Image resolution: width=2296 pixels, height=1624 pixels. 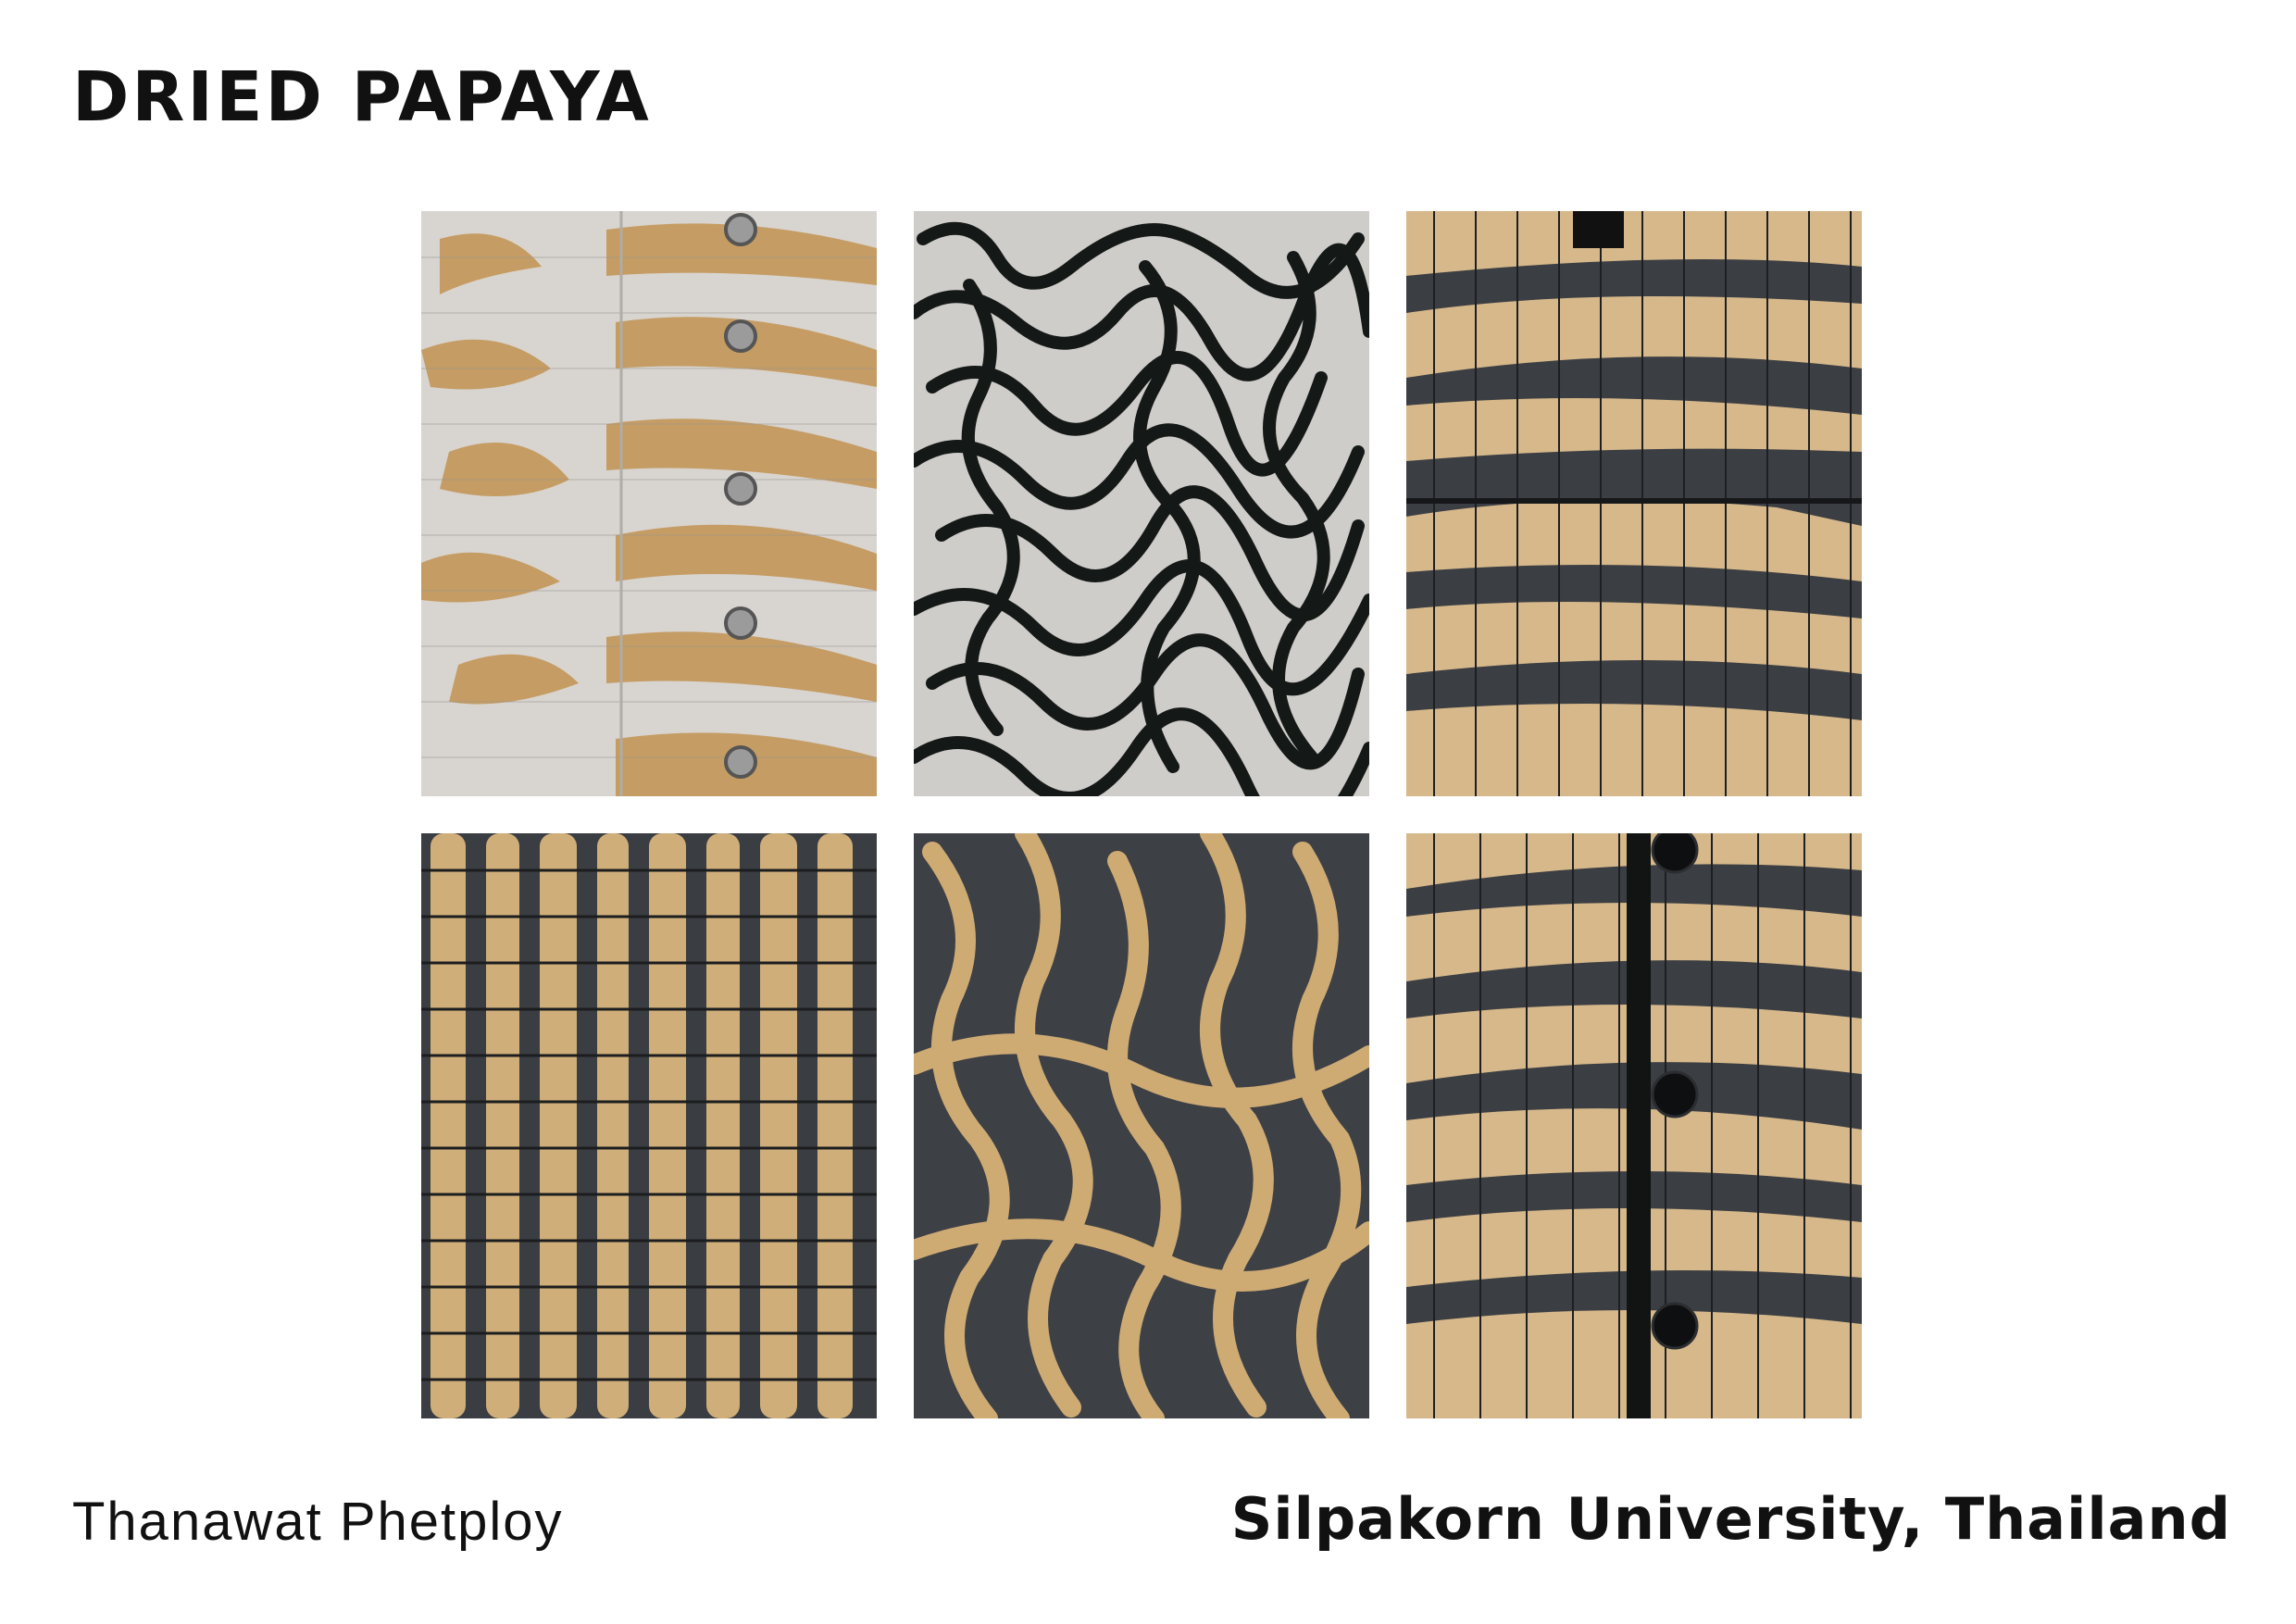 I want to click on institution-name: Silpakorn University, Thailand, so click(x=1730, y=1519).